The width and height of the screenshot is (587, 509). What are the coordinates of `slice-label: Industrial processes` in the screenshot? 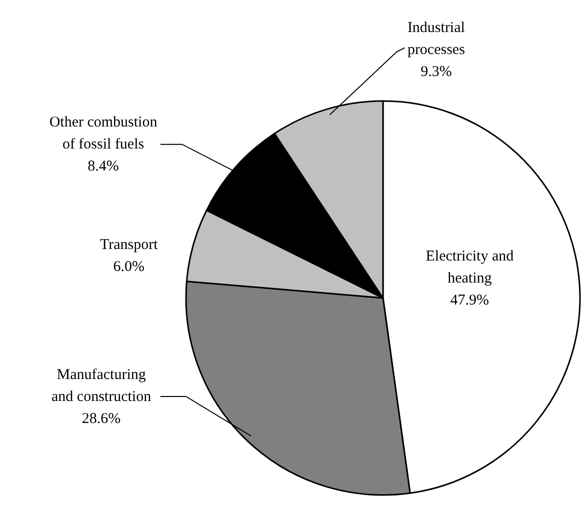 It's located at (436, 39).